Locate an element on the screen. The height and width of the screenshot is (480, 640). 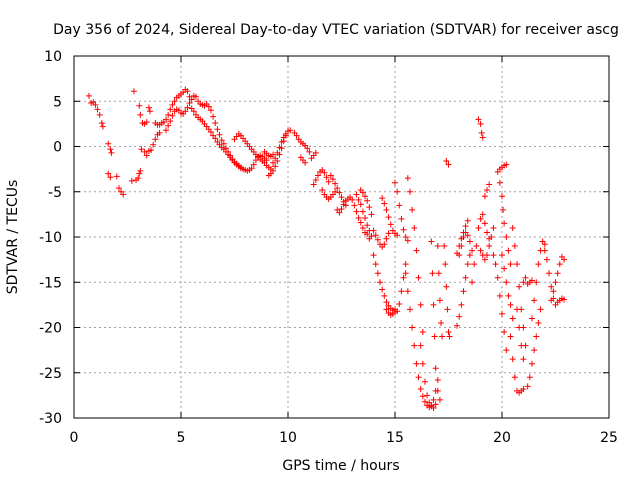
y-tick-label: -30 is located at coordinates (50, 419).